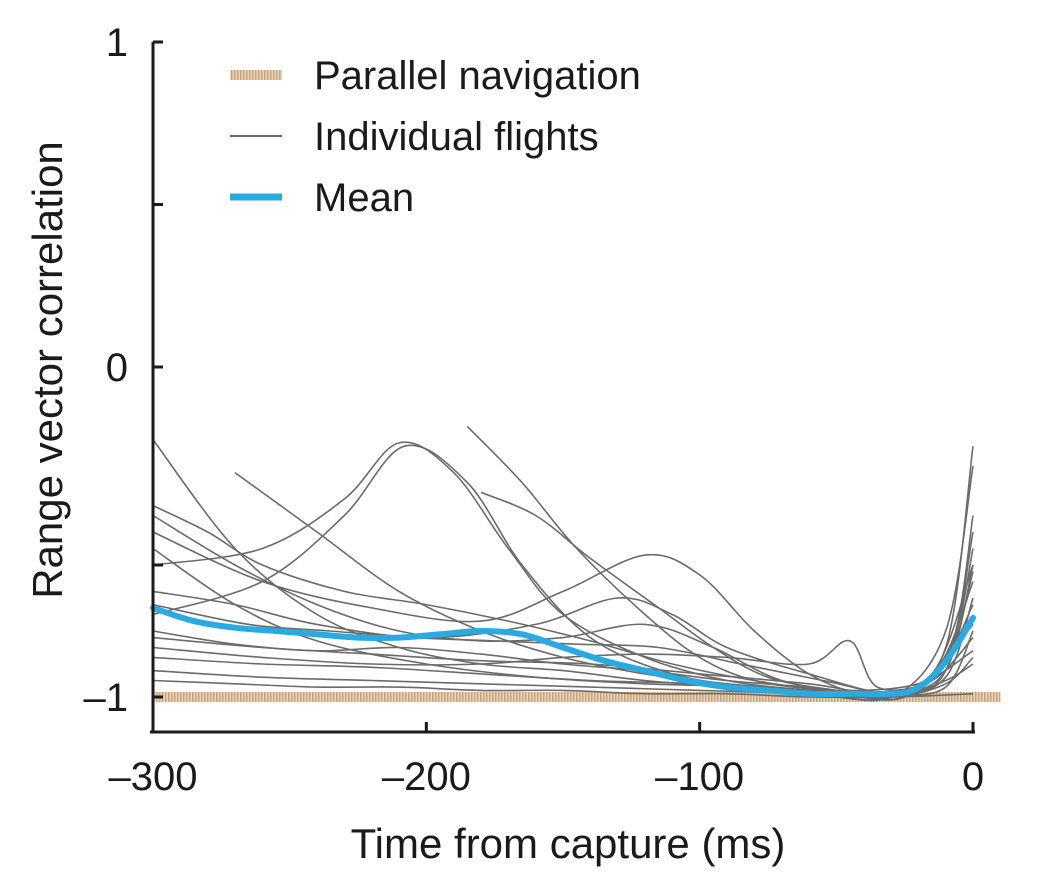 This screenshot has width=1051, height=882. What do you see at coordinates (256, 75) in the screenshot?
I see `legend-swatch-parallel-navigation` at bounding box center [256, 75].